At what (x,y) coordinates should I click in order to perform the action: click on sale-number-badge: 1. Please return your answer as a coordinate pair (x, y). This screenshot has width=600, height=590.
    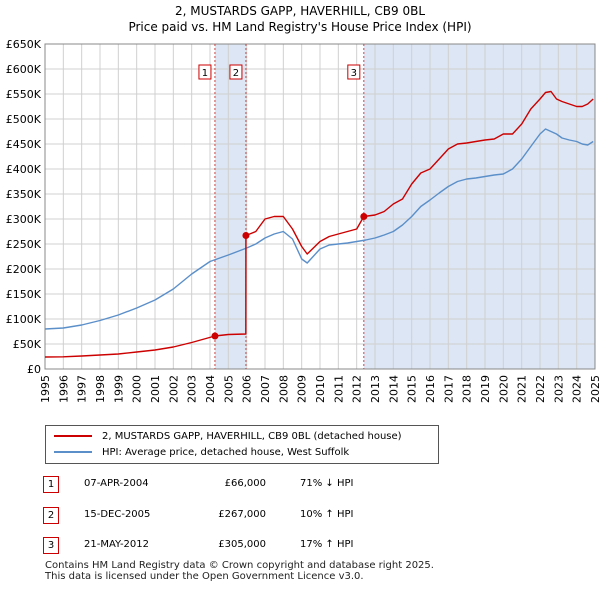
    Looking at the image, I should click on (51, 484).